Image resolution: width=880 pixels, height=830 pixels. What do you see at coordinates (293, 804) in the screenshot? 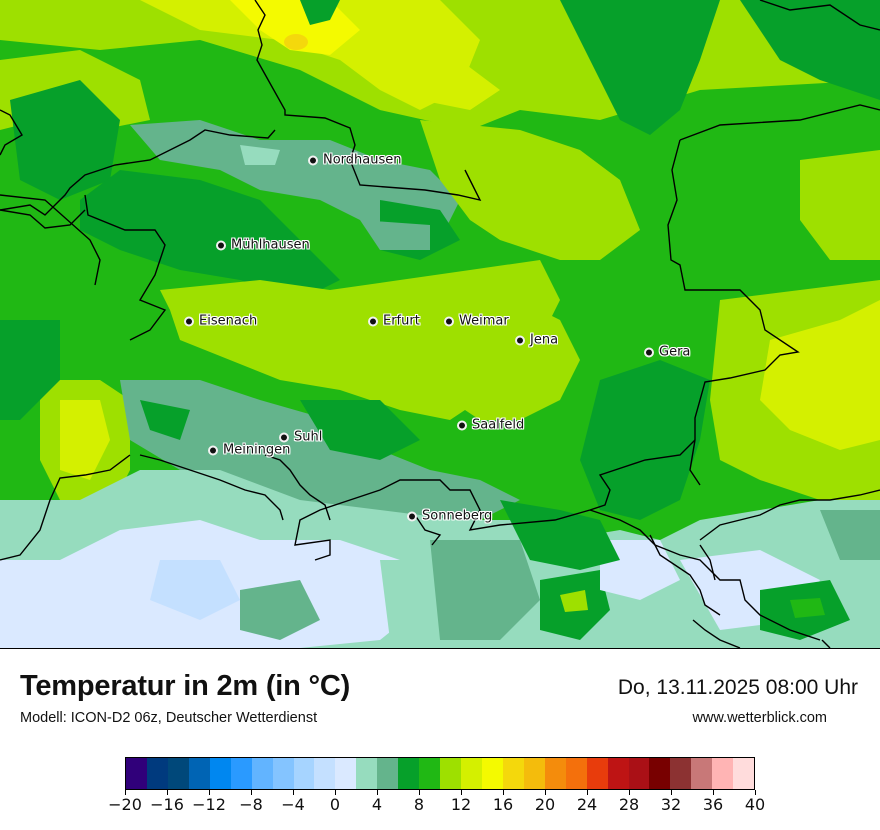
I see `colorbar-tick-label: −4` at bounding box center [293, 804].